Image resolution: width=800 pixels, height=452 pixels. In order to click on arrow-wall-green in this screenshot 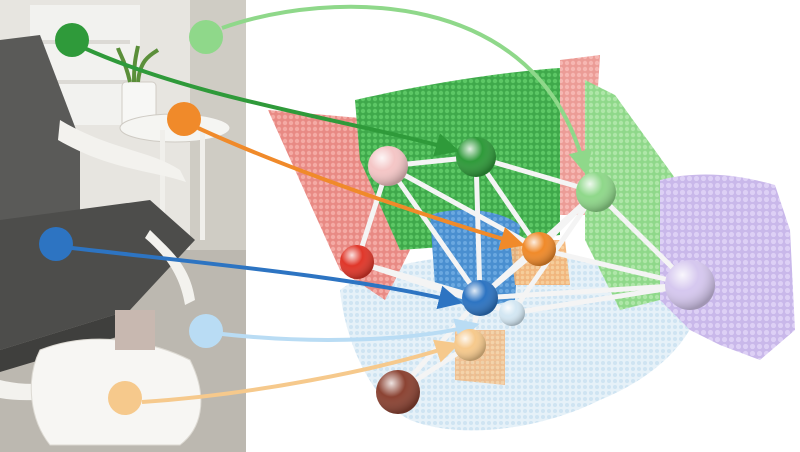, I will do `click(271, 101)`.